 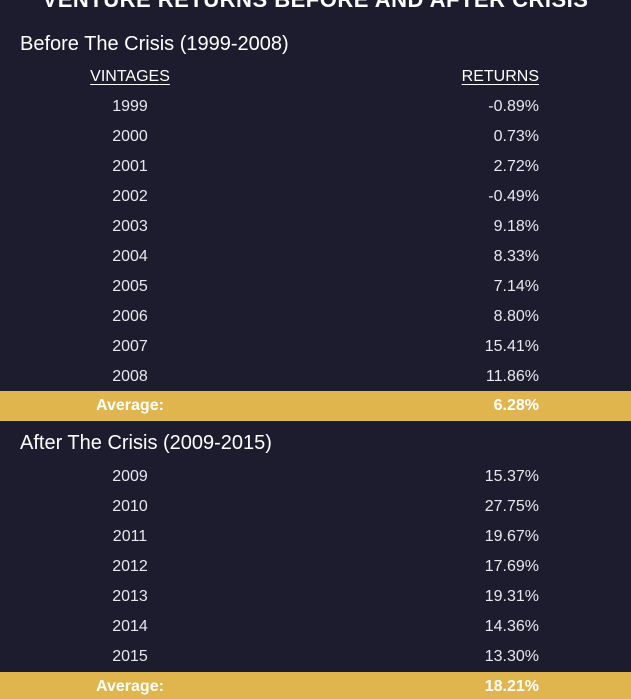 What do you see at coordinates (130, 106) in the screenshot?
I see `vintage-cell: 1999` at bounding box center [130, 106].